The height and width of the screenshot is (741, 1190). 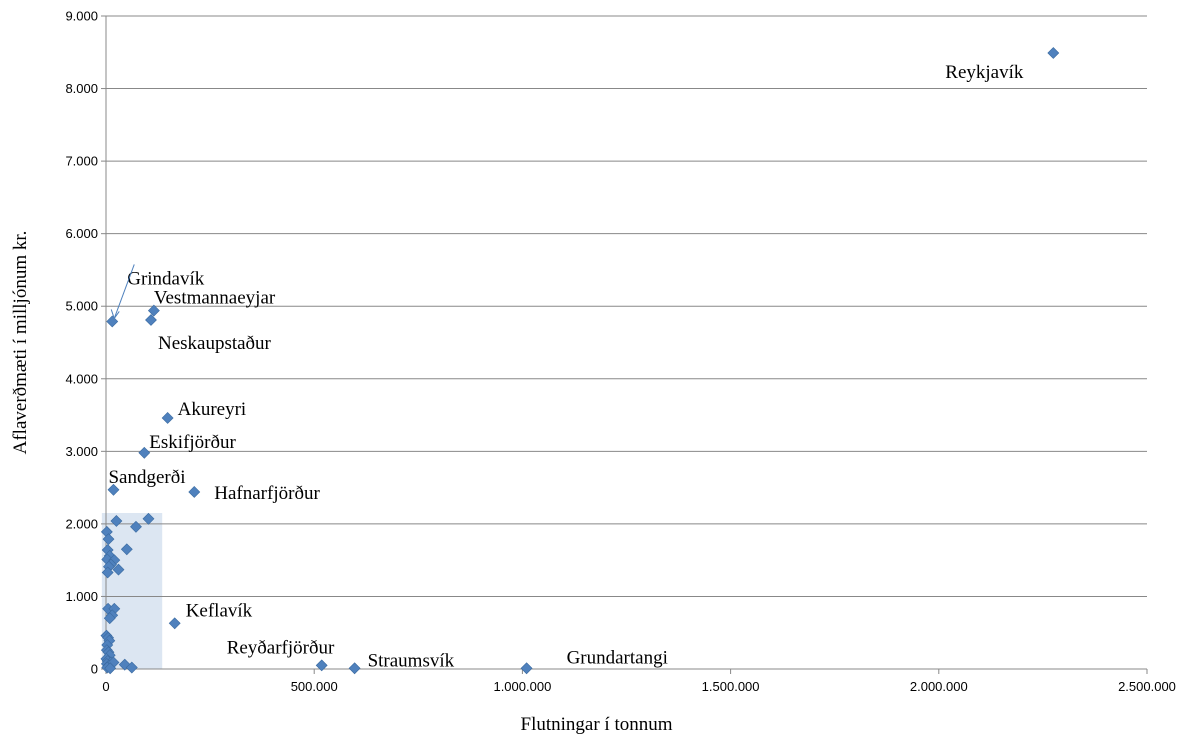 What do you see at coordinates (81, 233) in the screenshot?
I see `y-tick-label: 6.000` at bounding box center [81, 233].